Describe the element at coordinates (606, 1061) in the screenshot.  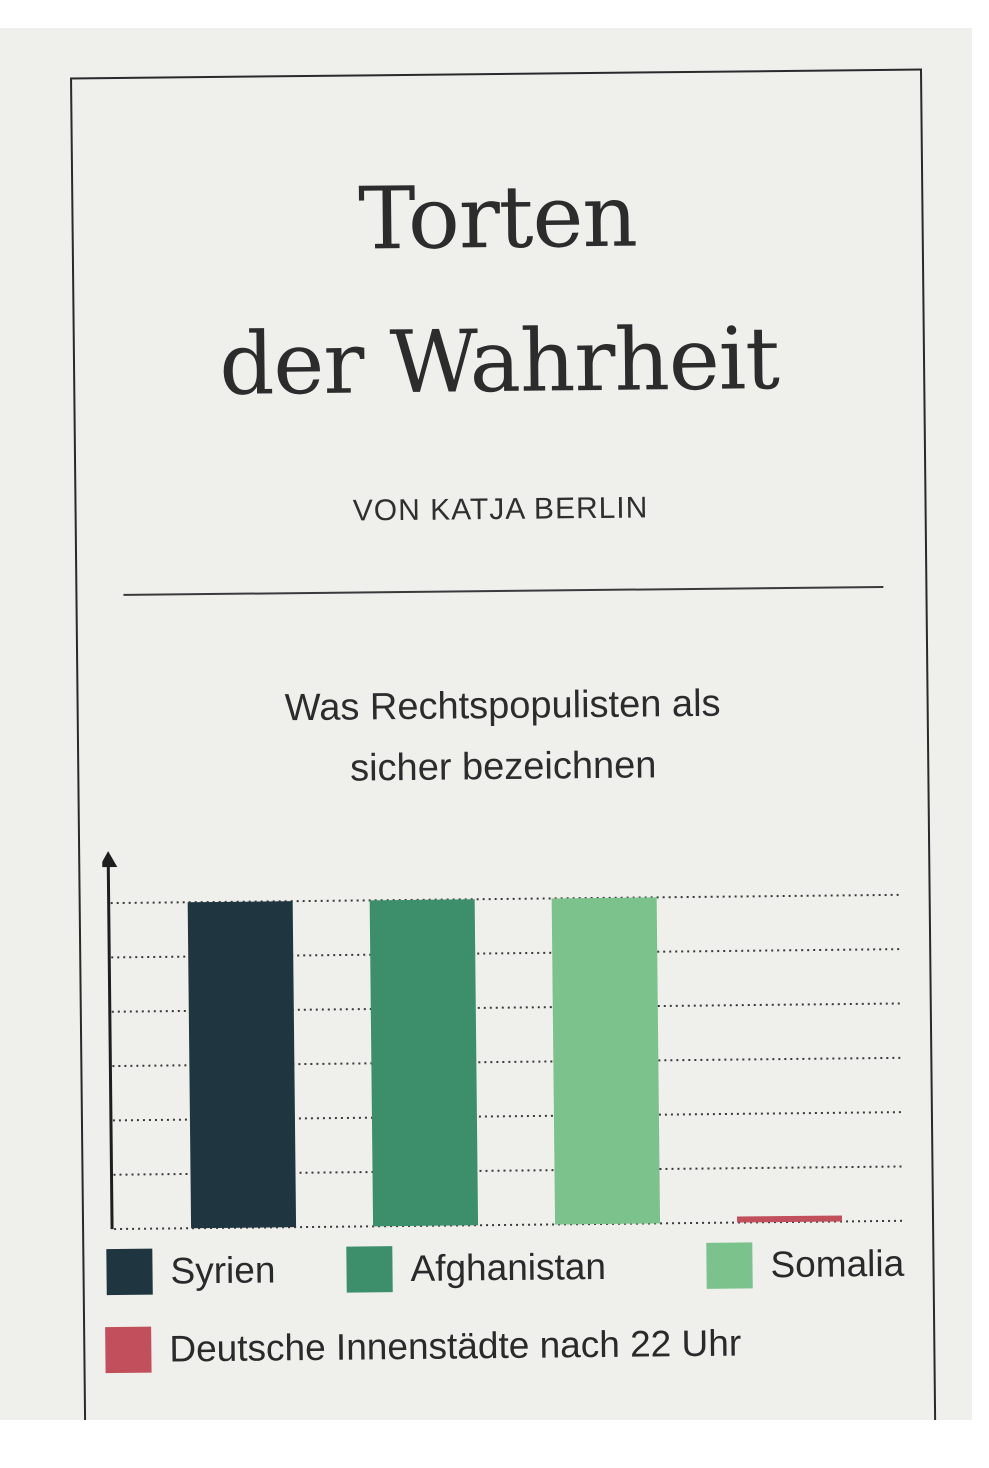
I see `bar-somalia` at that location.